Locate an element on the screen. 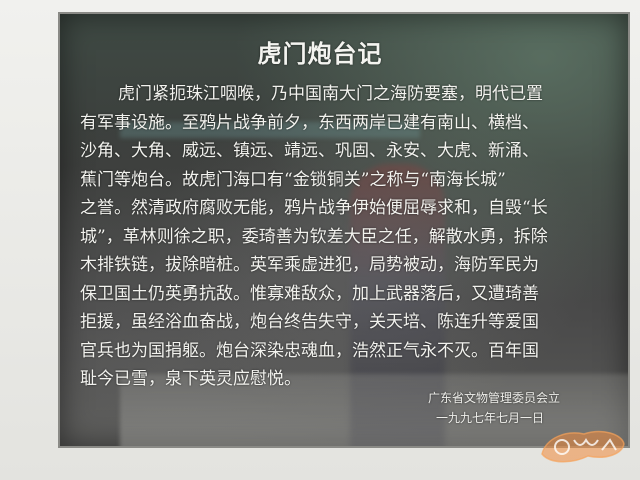 This screenshot has height=480, width=640. plaque-line: 有军事设施。至鸦片战争前夕，东西两岸已建有南山、横档、 is located at coordinates (309, 122).